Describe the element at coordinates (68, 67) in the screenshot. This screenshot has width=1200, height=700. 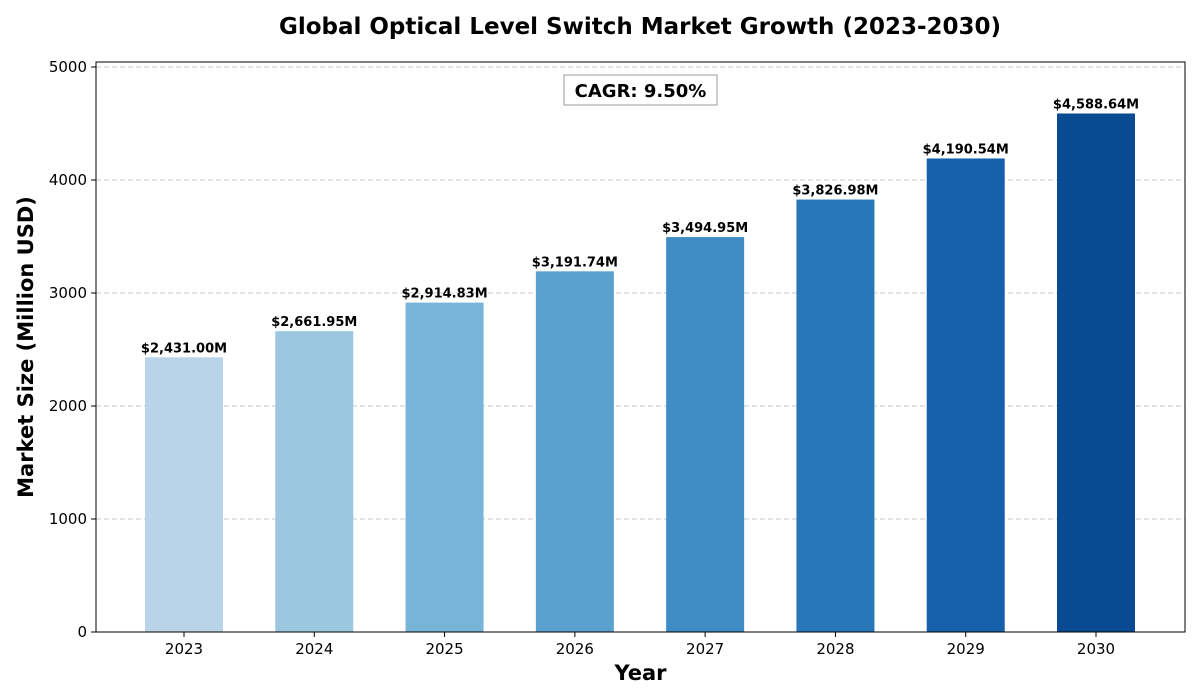
I see `y-tick-label: 5000` at that location.